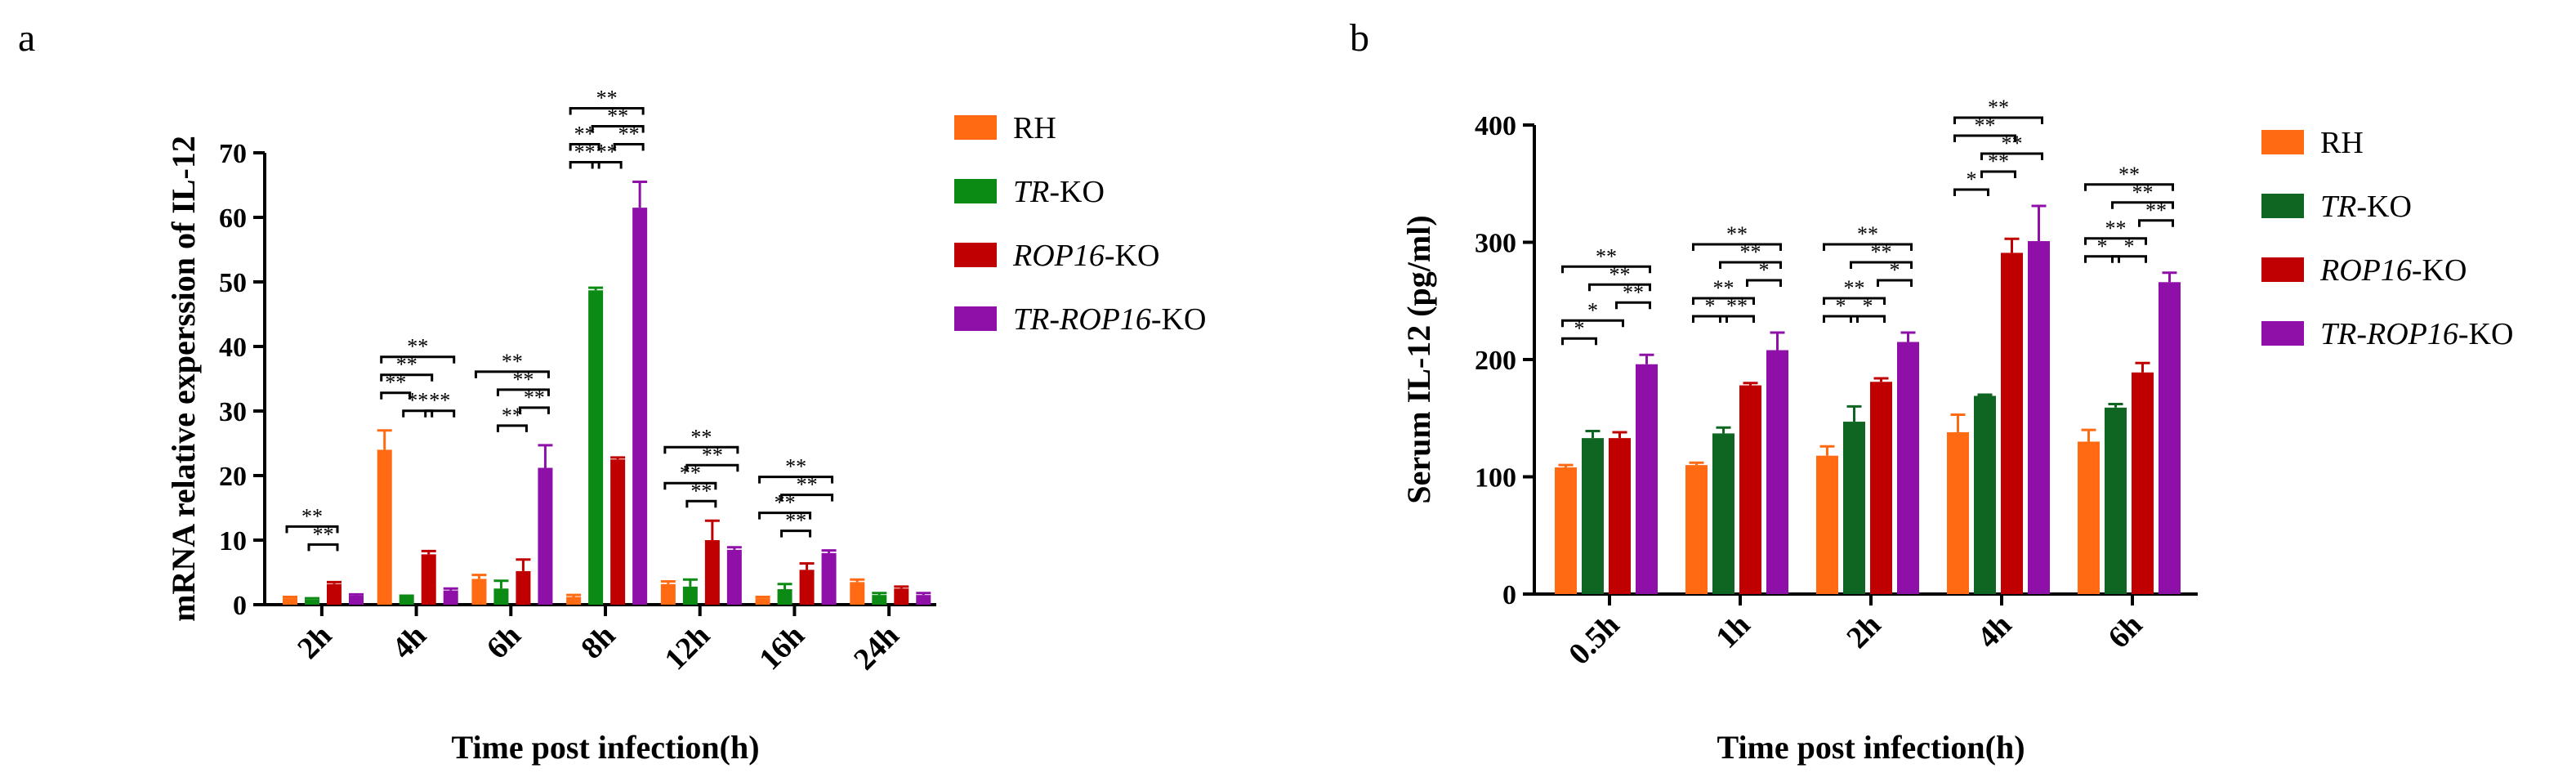  Describe the element at coordinates (1419, 359) in the screenshot. I see `y-axis-title: Serum IL-12 (pg/ml)` at that location.